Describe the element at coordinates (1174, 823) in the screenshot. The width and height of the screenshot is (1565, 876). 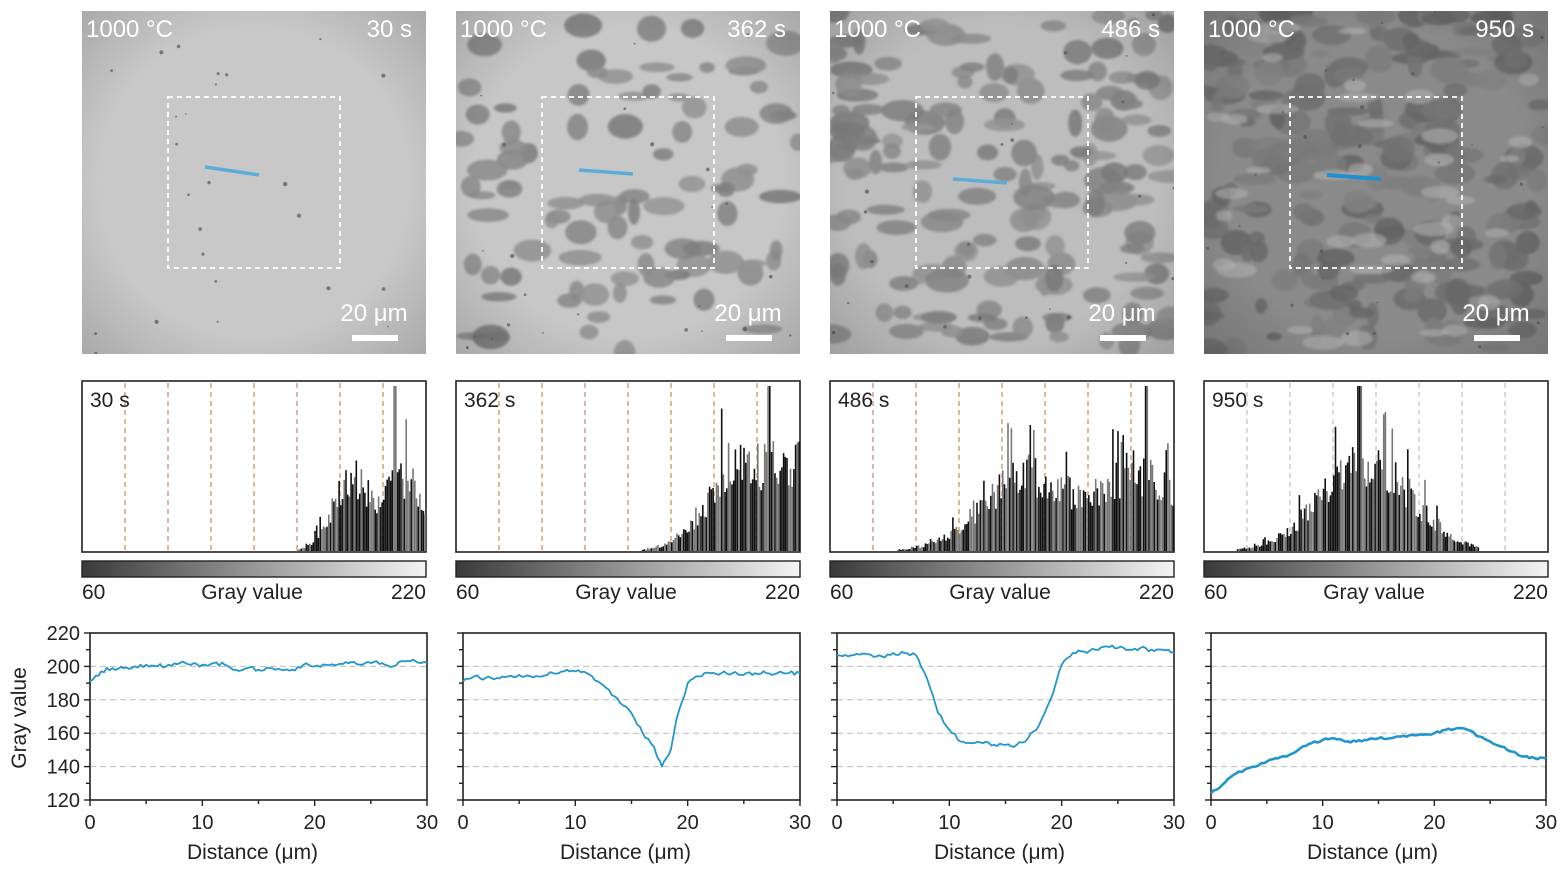
I see `x-tick-label: 30` at that location.